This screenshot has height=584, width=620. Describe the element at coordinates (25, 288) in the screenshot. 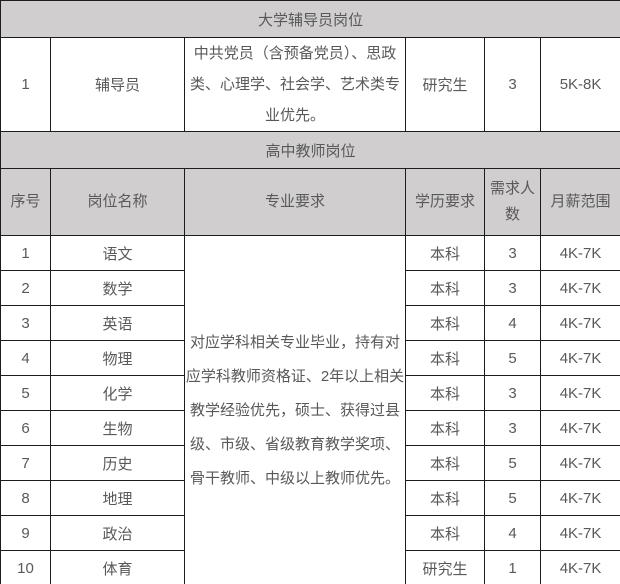

I see `seq-cell: 2` at that location.